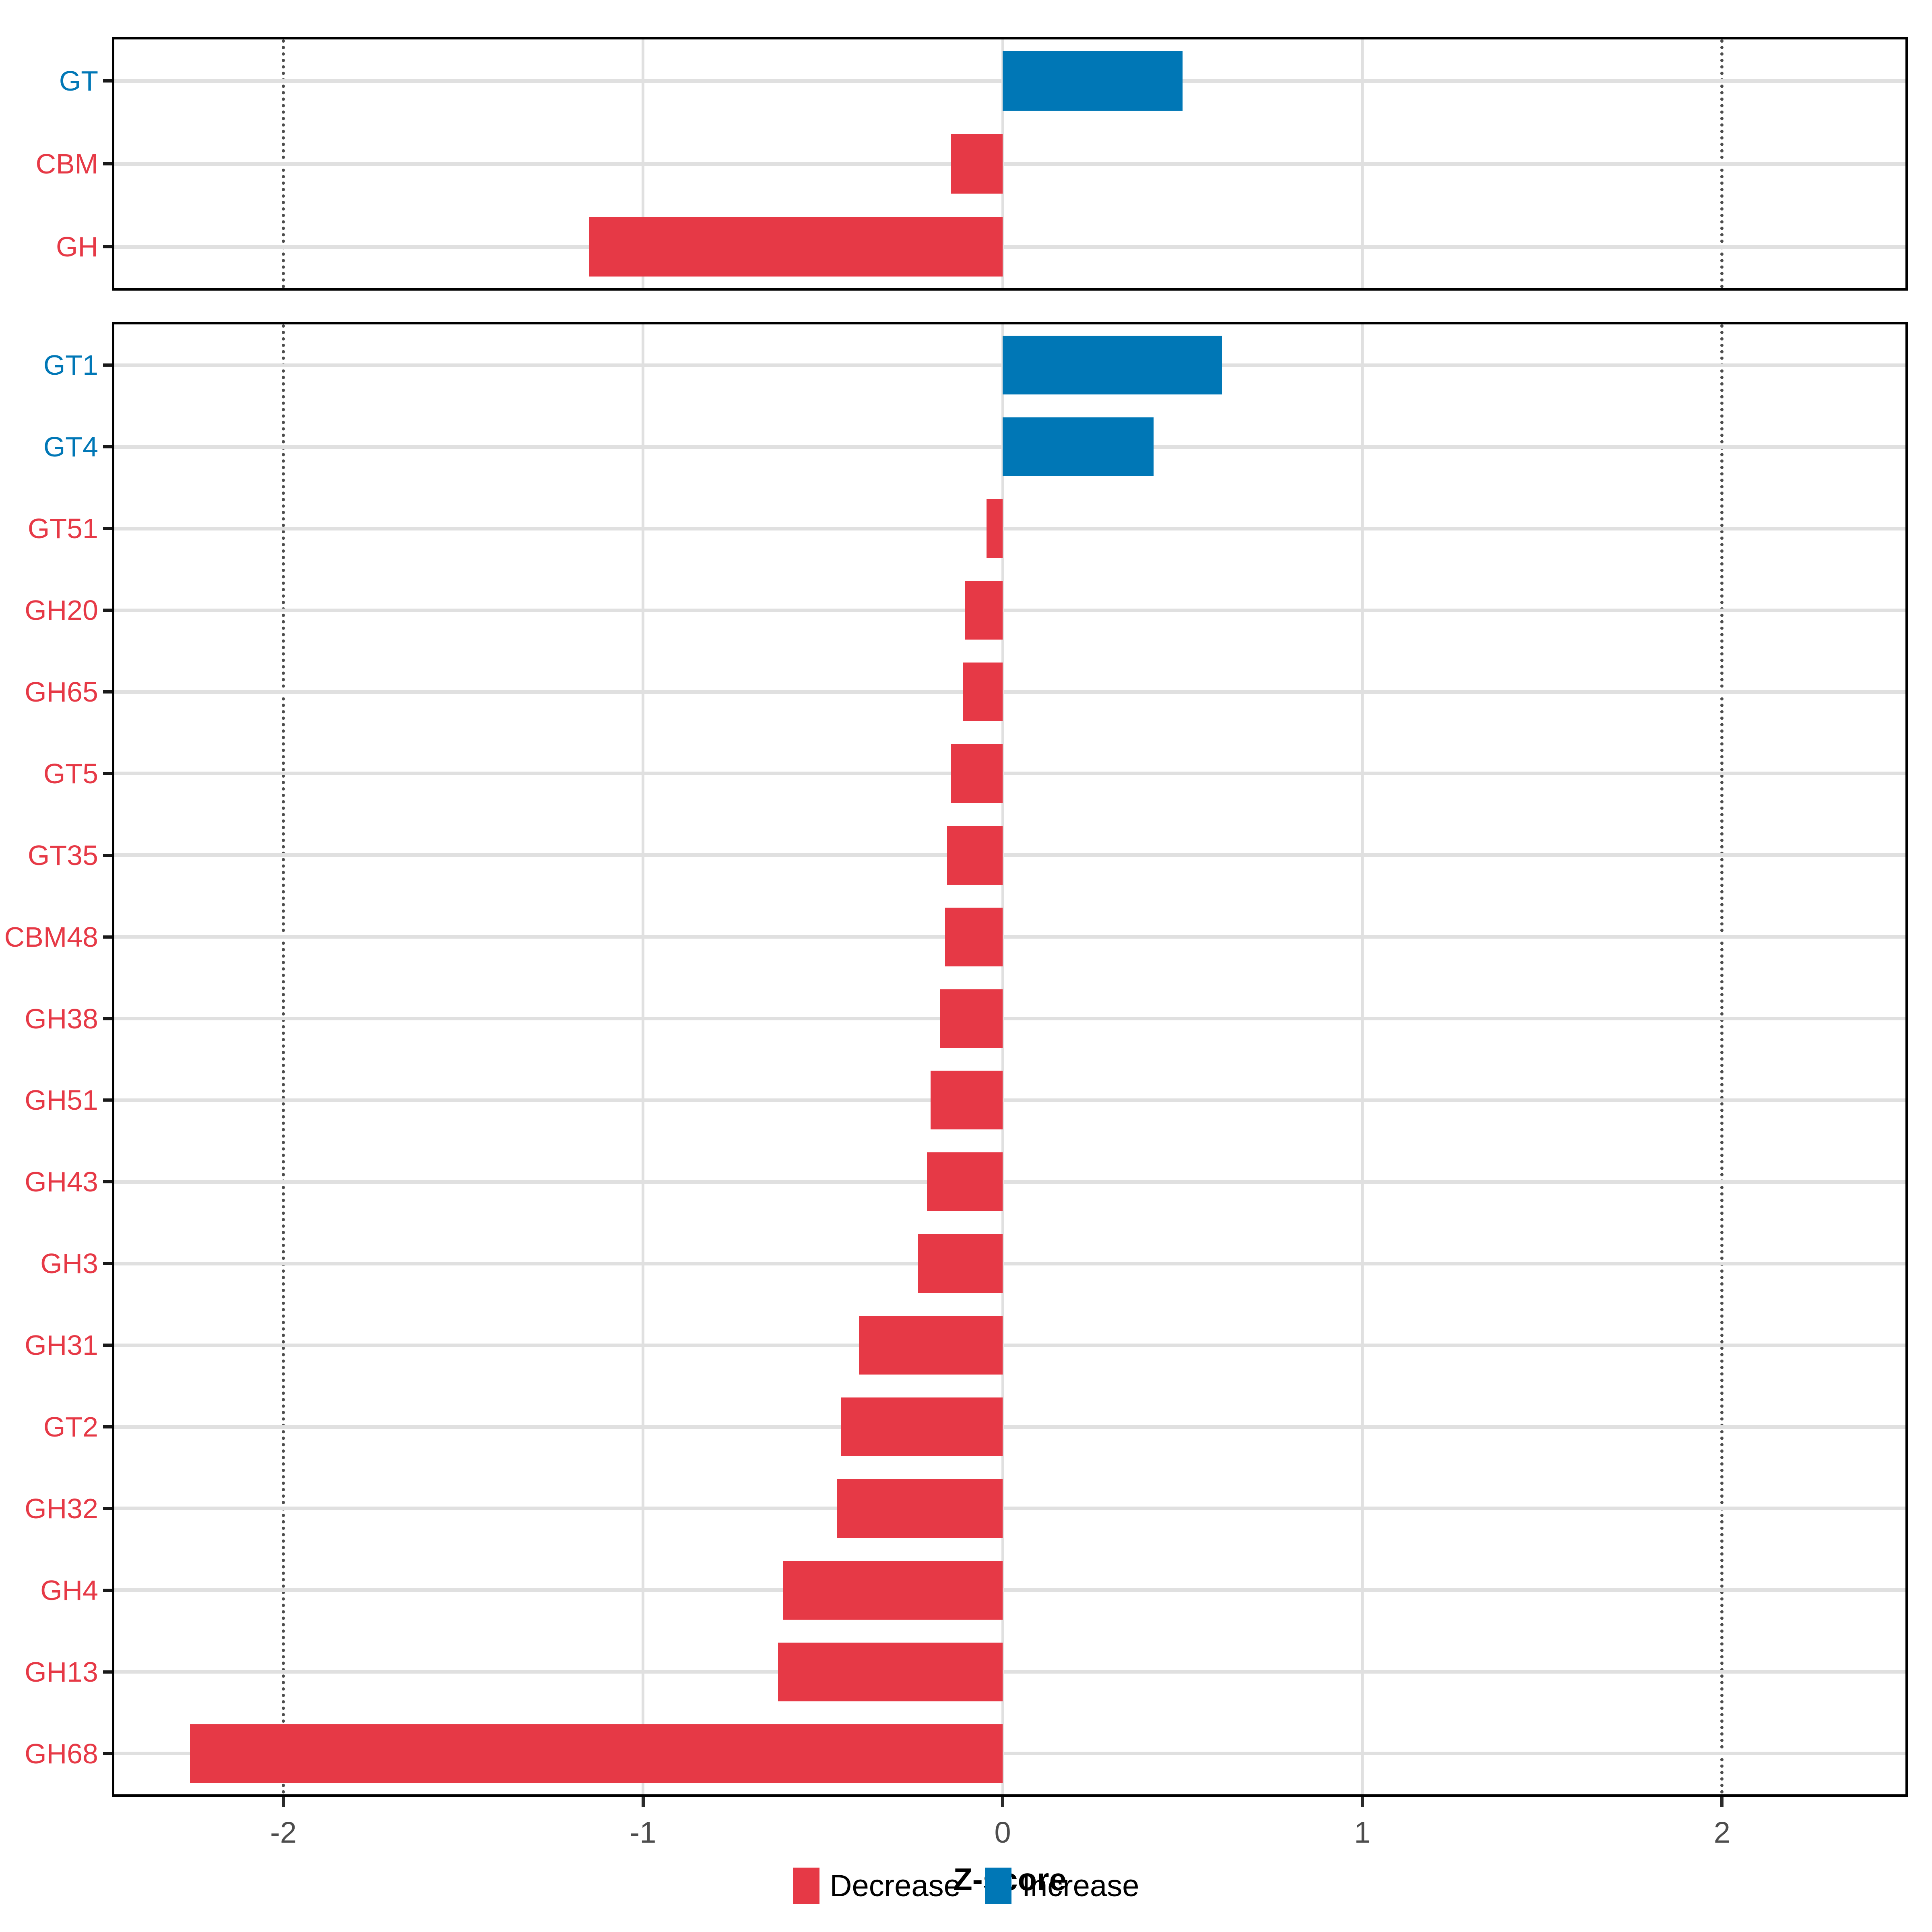 The height and width of the screenshot is (1932, 1932). I want to click on y-tick-GH3, so click(107, 1263).